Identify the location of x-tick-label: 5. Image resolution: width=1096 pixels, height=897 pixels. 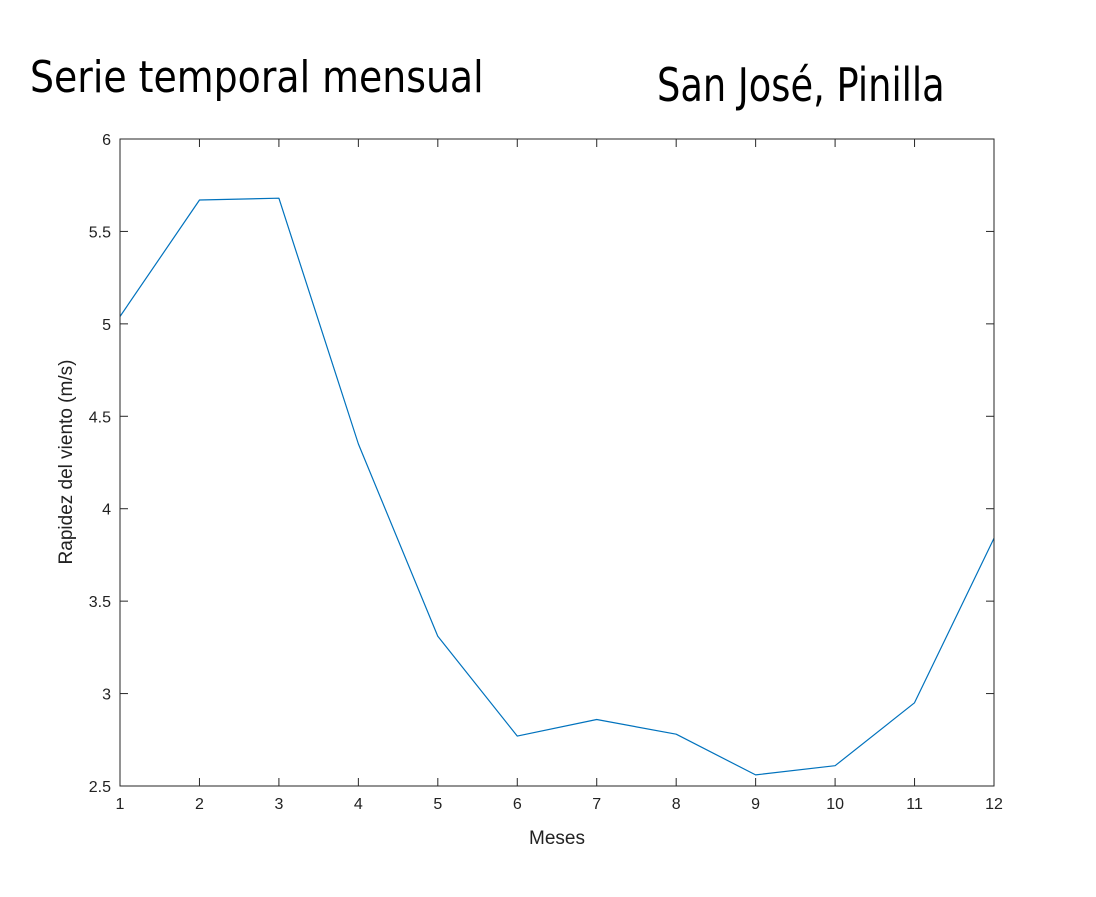
(437, 804).